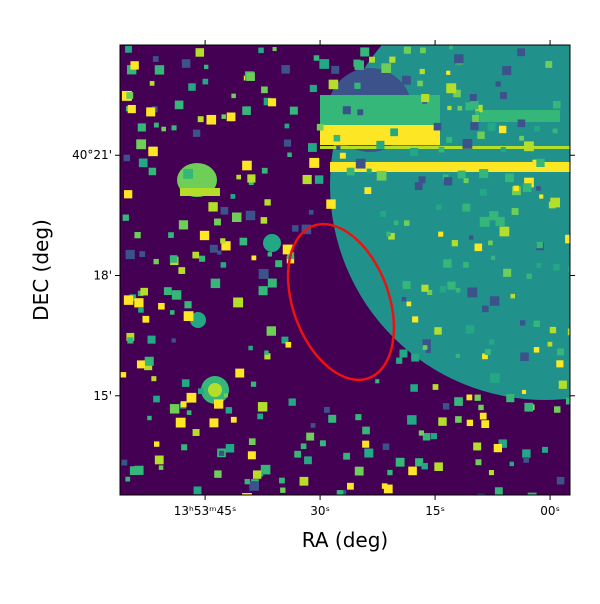  Describe the element at coordinates (550, 511) in the screenshot. I see `x-tick-label: 00ˢ` at that location.